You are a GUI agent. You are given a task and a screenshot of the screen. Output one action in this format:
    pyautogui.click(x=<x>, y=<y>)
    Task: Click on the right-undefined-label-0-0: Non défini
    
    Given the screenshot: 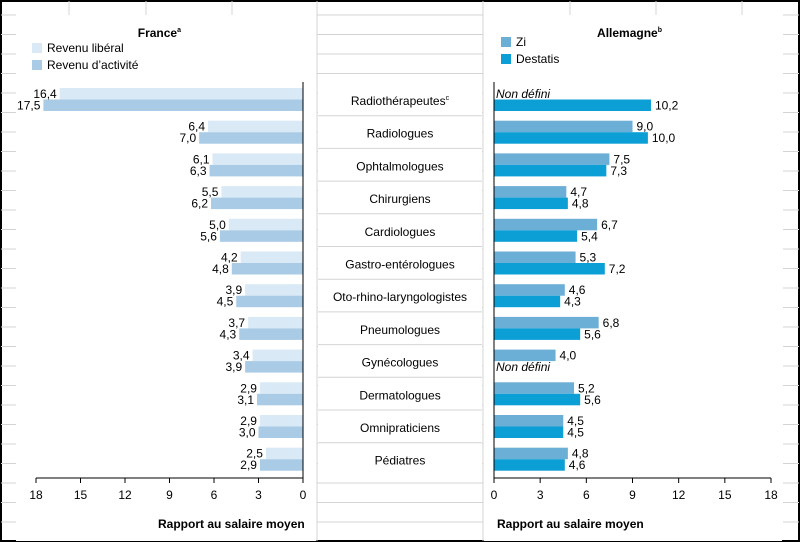 What is the action you would take?
    pyautogui.click(x=523, y=94)
    